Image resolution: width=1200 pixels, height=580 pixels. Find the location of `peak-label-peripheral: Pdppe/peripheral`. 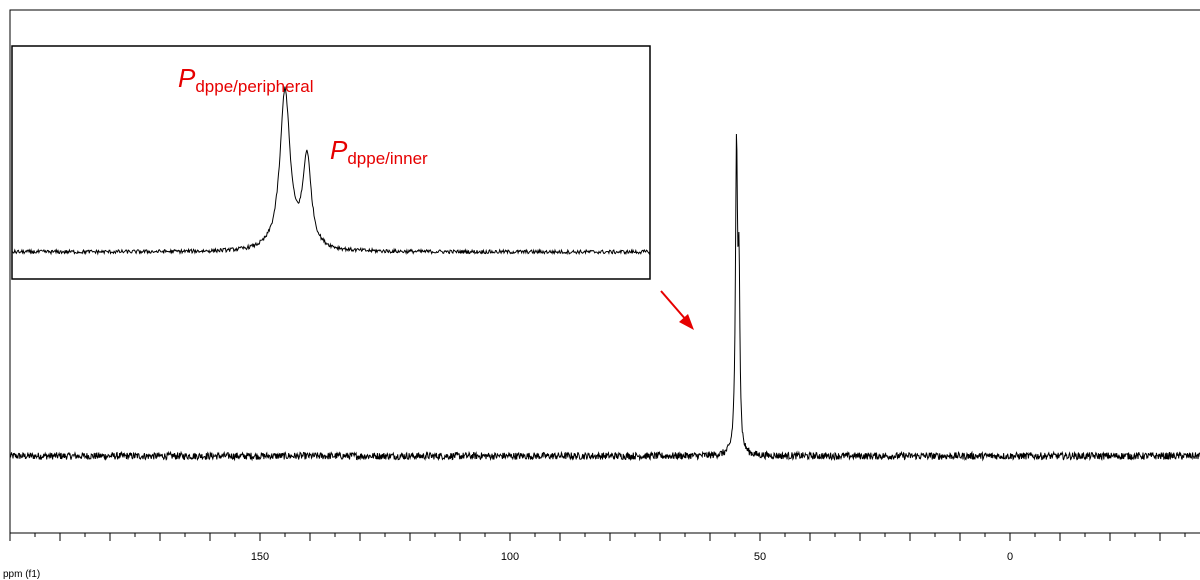

peak-label-peripheral: Pdppe/peripheral is located at coordinates (246, 79).